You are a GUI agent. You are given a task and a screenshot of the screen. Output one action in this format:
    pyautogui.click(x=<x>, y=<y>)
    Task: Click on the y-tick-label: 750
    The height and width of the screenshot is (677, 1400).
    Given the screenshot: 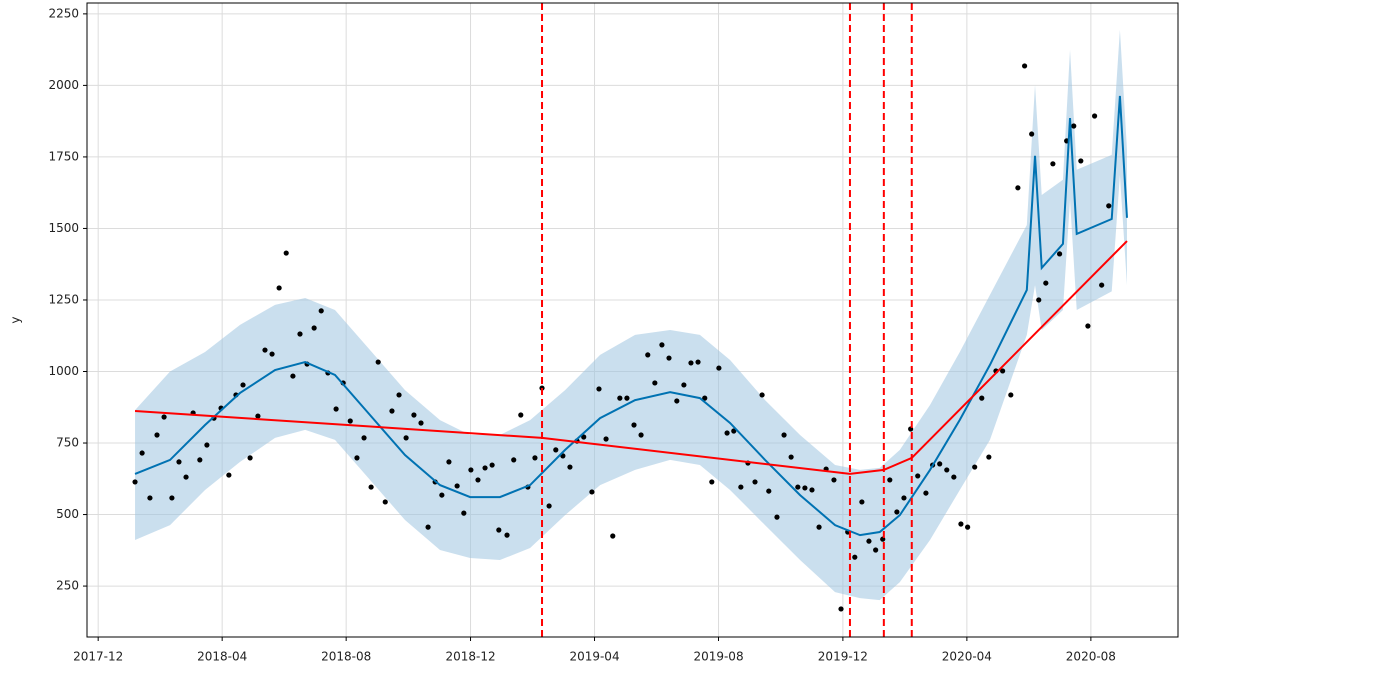 What is the action you would take?
    pyautogui.click(x=67, y=443)
    